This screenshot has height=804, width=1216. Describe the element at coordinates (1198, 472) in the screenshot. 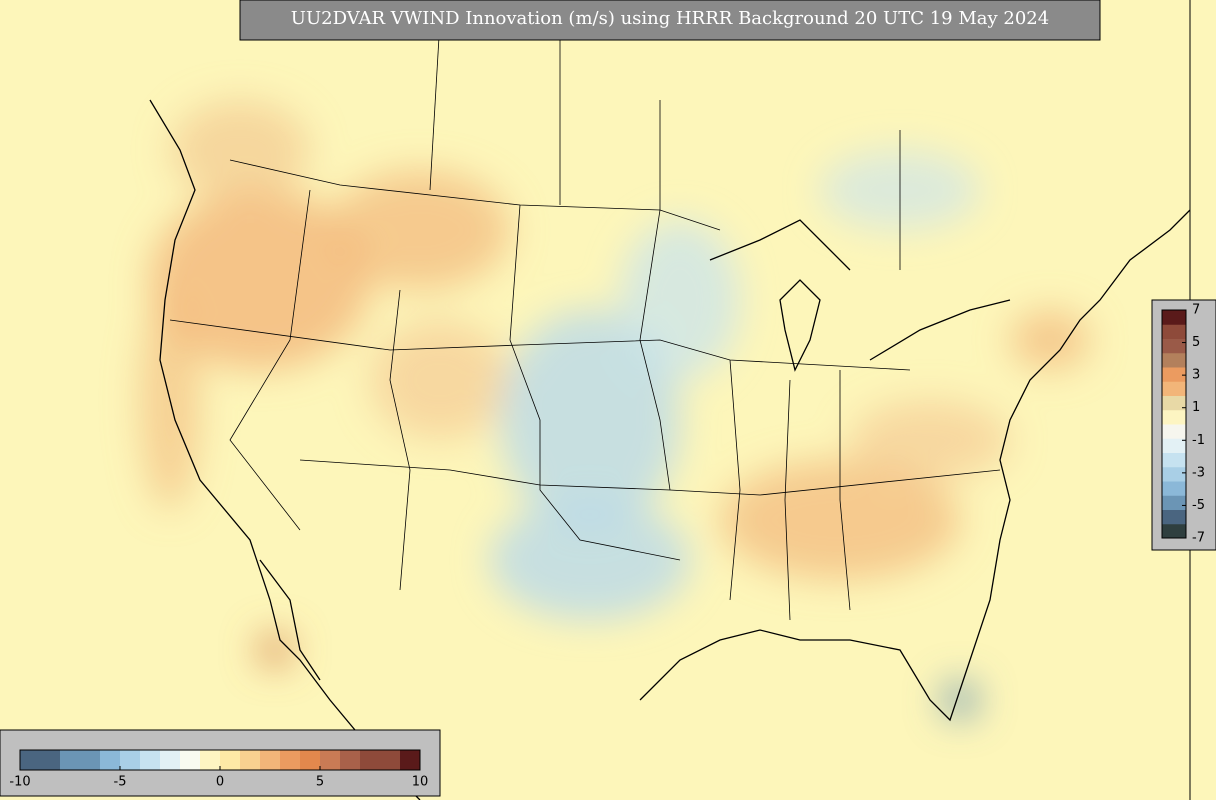

I see `colorbar-tick-label: -3` at that location.